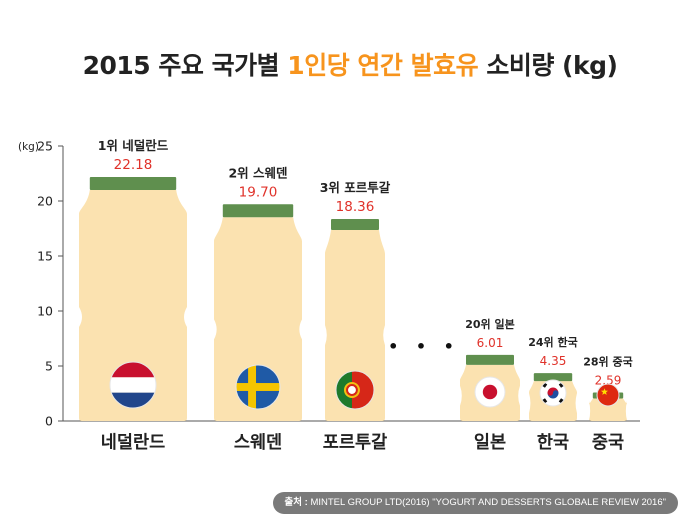 The image size is (700, 530). I want to click on value-label: 19.70, so click(258, 192).